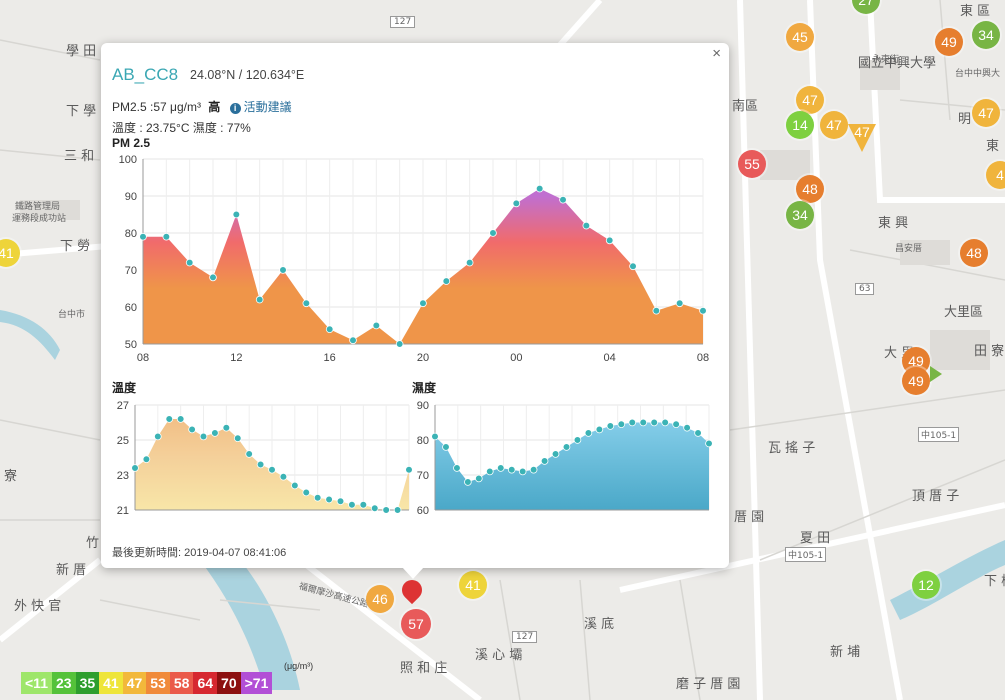 The image size is (1005, 700). I want to click on sensor-marker: 45, so click(800, 37).